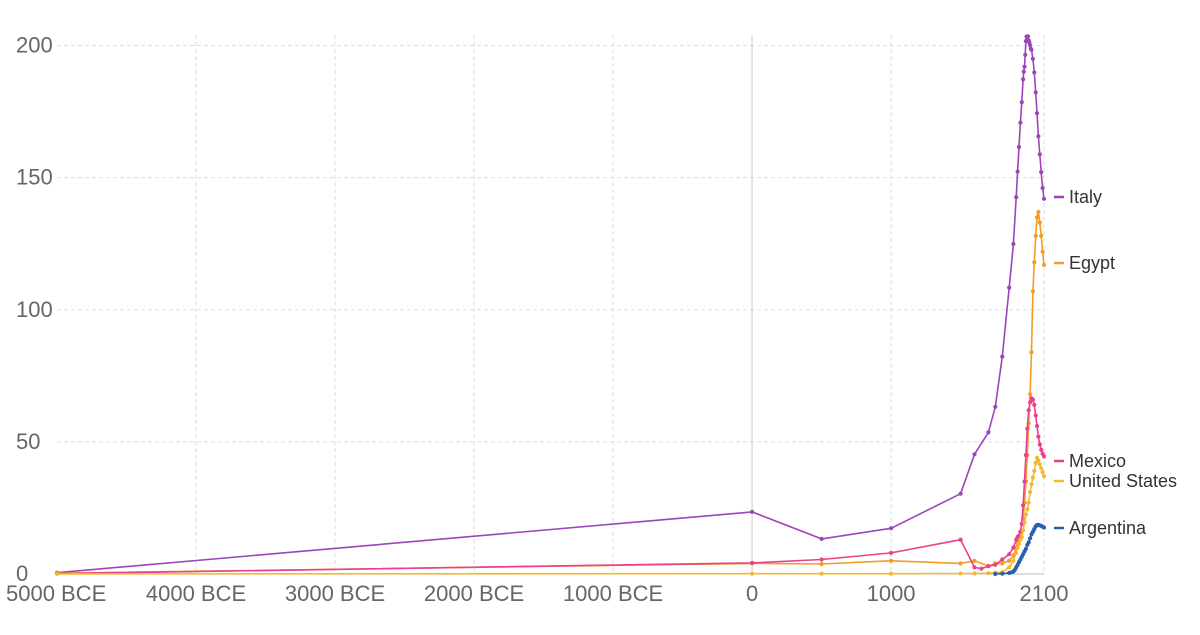 The image size is (1200, 635). I want to click on legend-label-italy: Italy, so click(1085, 197).